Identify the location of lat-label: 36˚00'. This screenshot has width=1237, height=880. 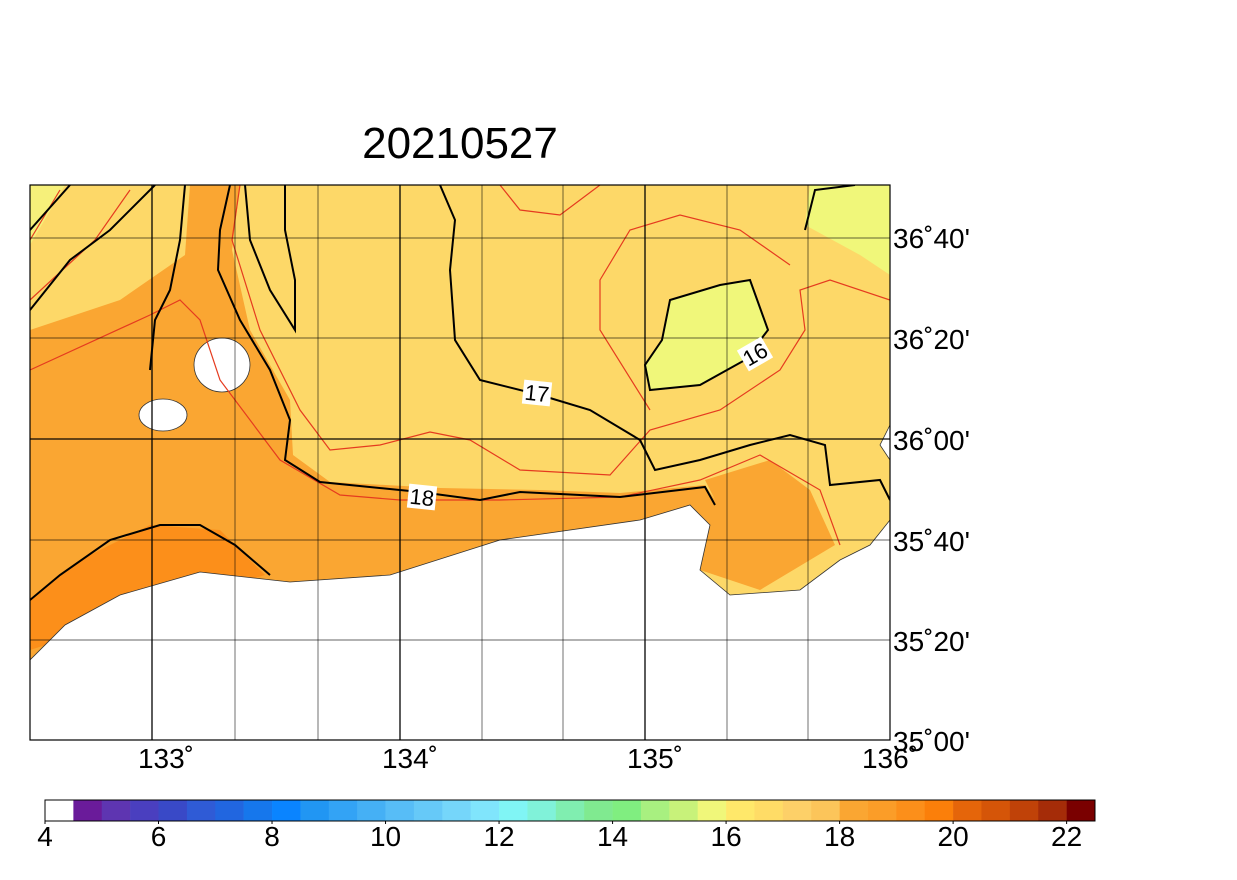
(931, 440).